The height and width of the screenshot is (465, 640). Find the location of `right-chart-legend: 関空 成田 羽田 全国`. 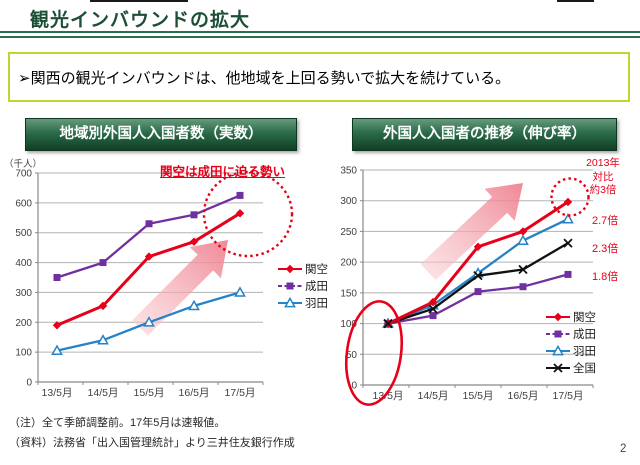

right-chart-legend: 関空 成田 羽田 全国 is located at coordinates (570, 342).